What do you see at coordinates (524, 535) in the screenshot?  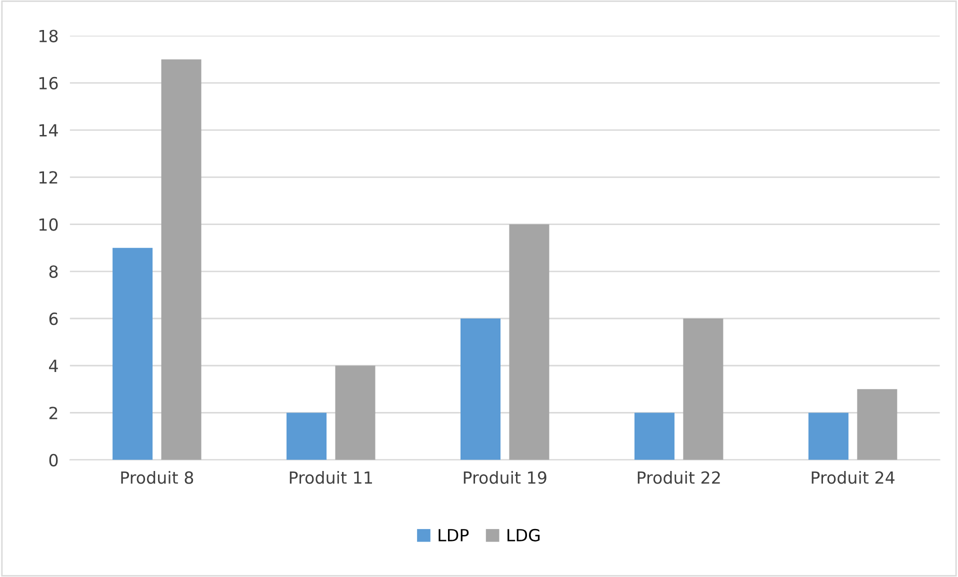 I see `legend-label: LDG` at bounding box center [524, 535].